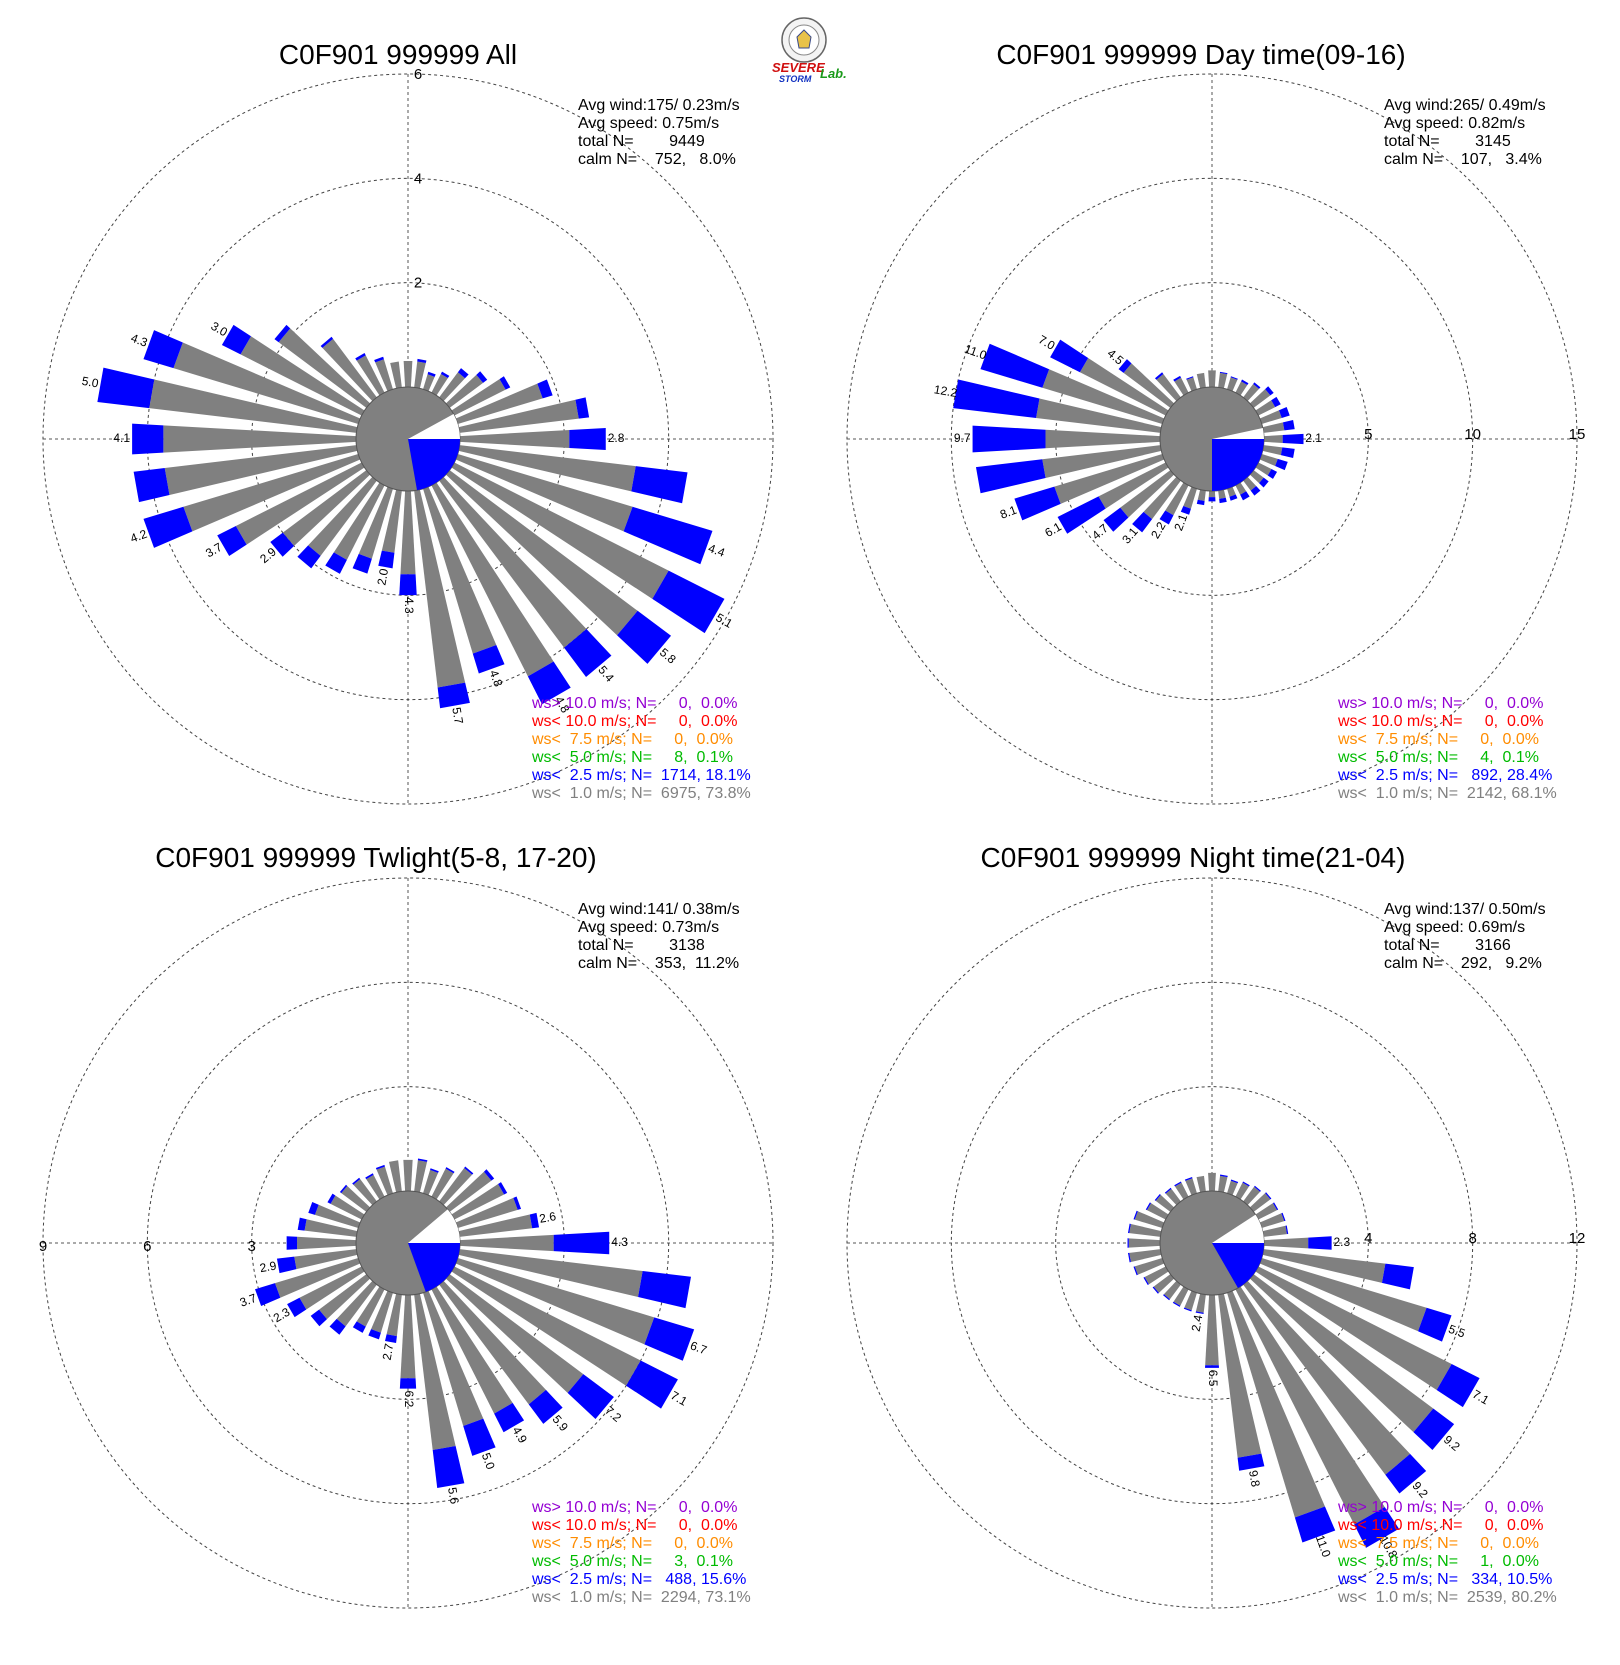 This screenshot has width=1620, height=1665. I want to click on ring-label: 8, so click(1472, 1238).